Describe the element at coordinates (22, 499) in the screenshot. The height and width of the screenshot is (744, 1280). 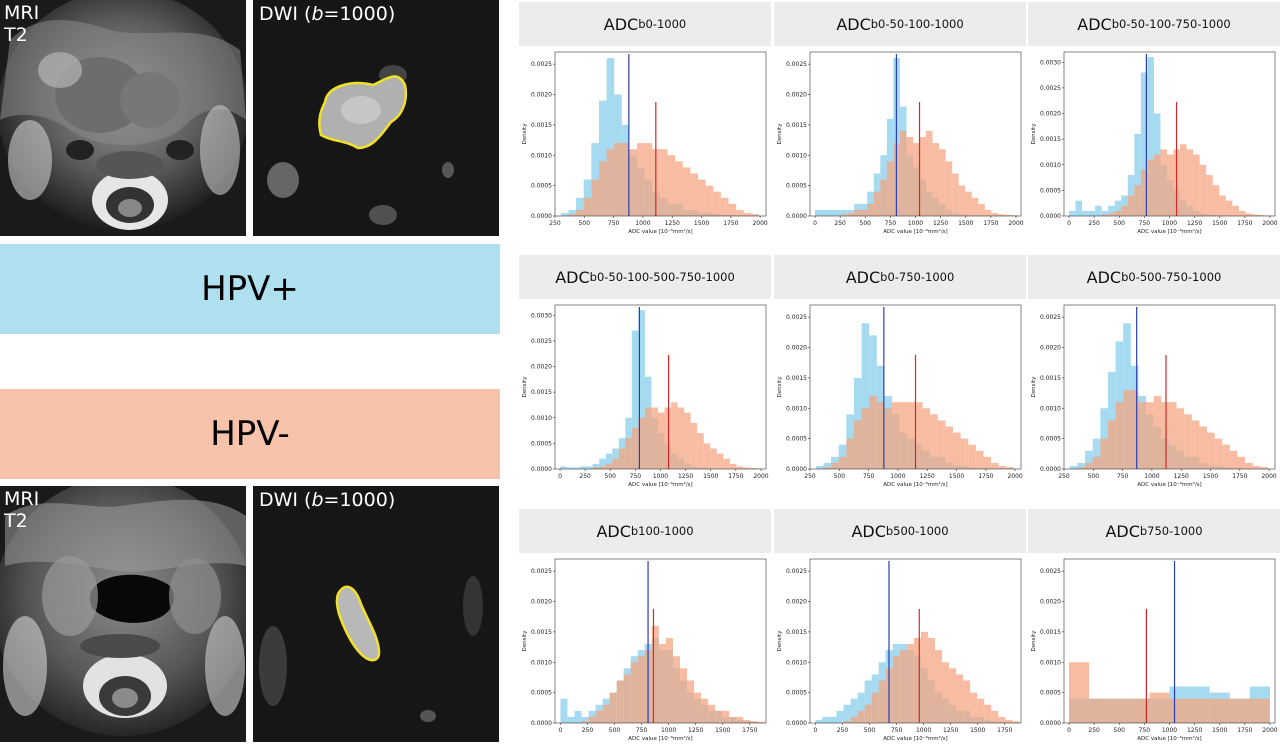
I see `modality-line1: MRI` at that location.